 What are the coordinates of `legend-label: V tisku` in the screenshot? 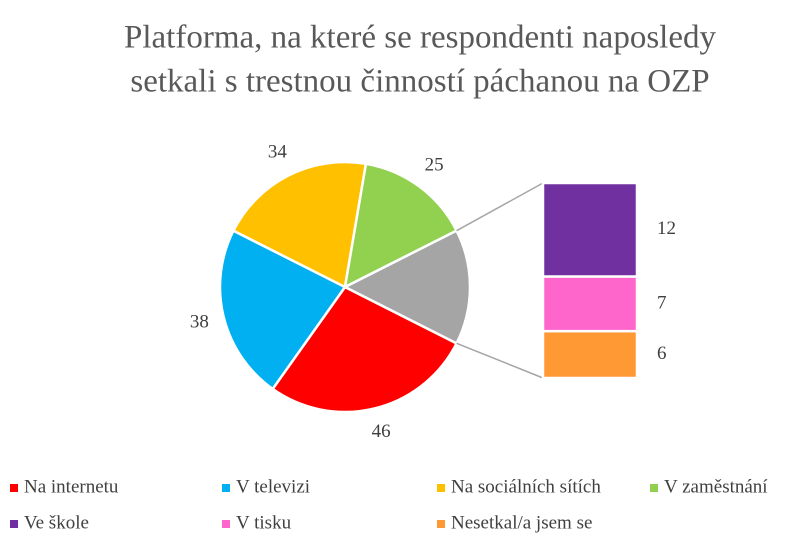 It's located at (264, 522).